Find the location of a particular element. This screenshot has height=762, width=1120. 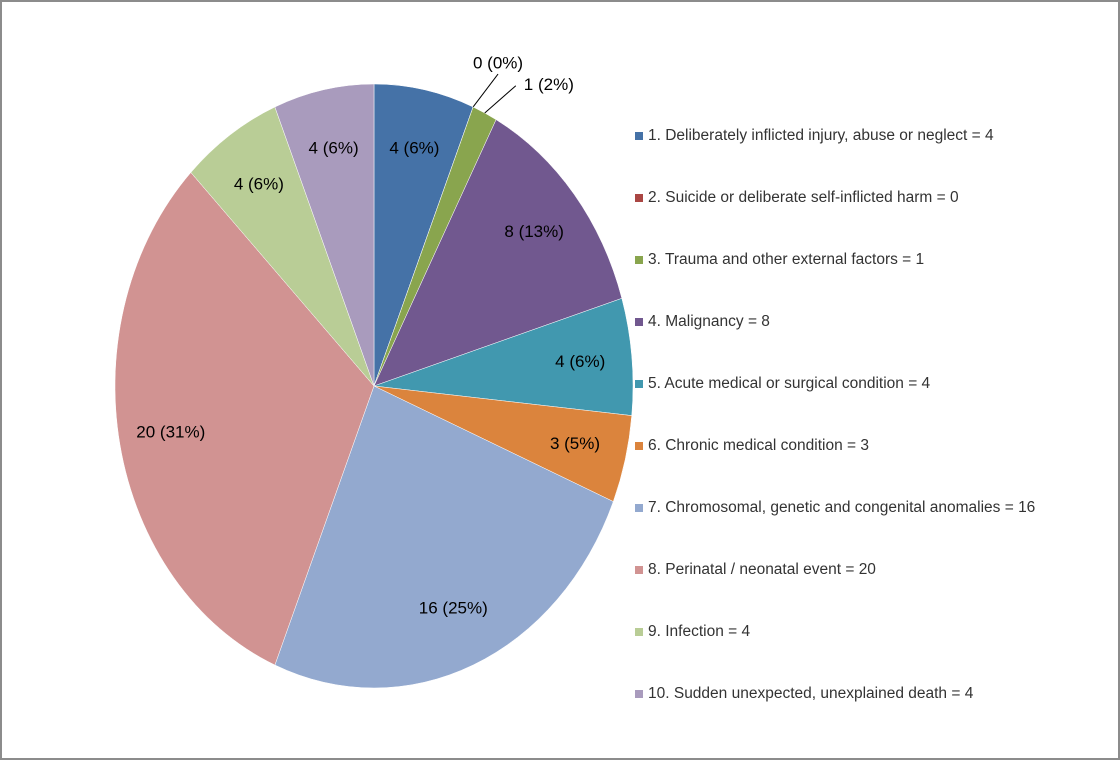

legend-item: 8. Perinatal / neonatal event = 20 is located at coordinates (874, 570).